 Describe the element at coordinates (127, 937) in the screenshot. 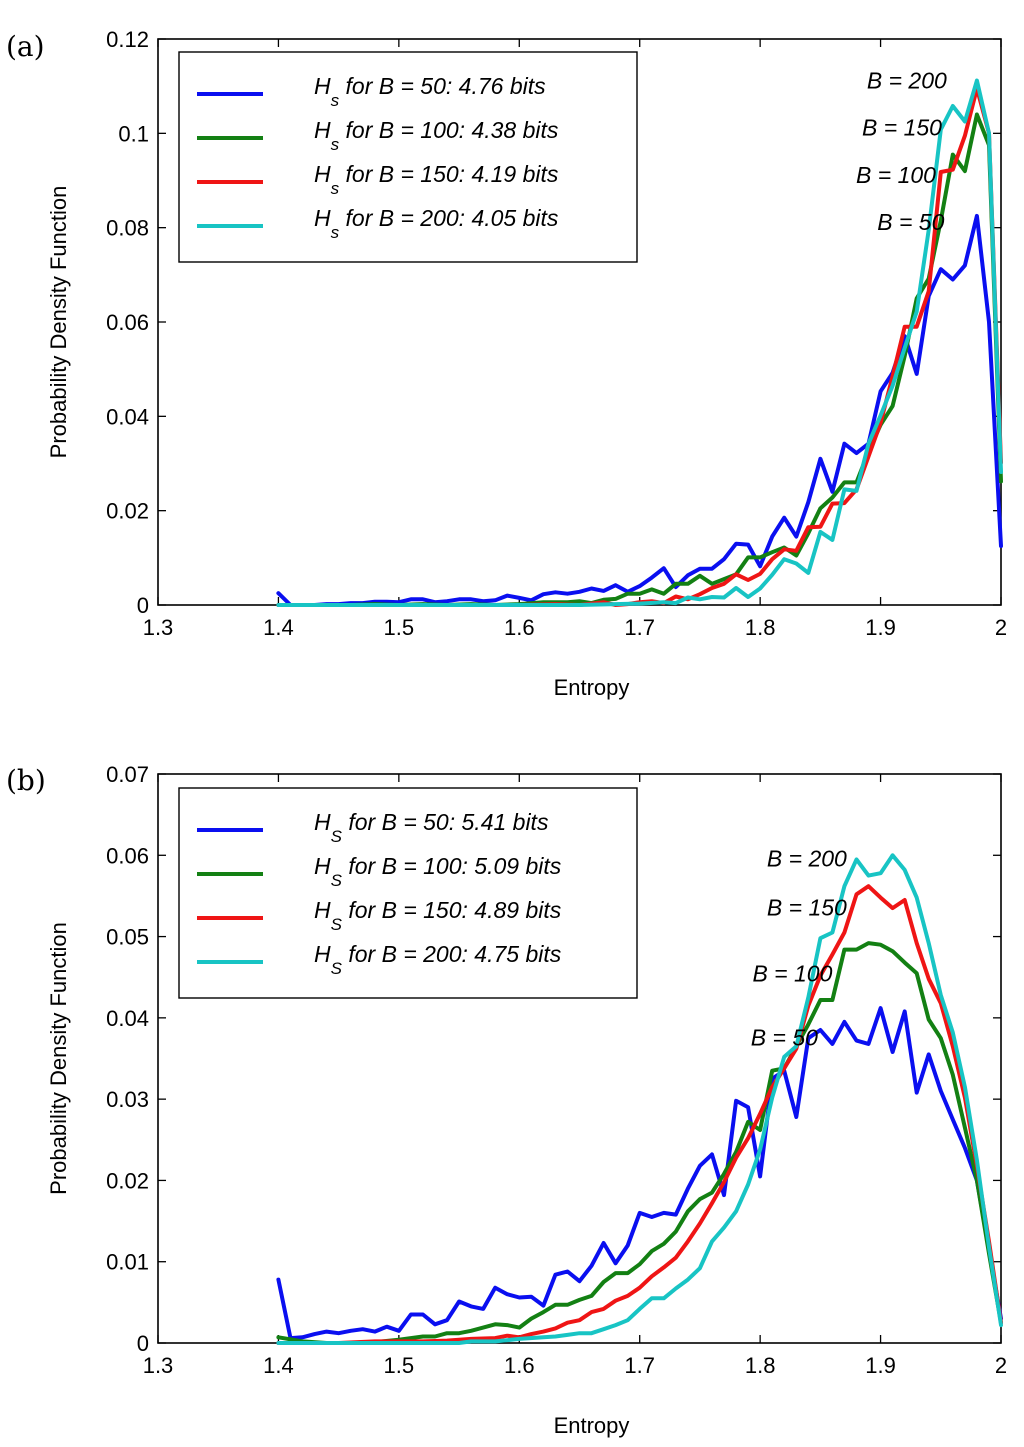

I see `y-tick-label: 0.05` at that location.